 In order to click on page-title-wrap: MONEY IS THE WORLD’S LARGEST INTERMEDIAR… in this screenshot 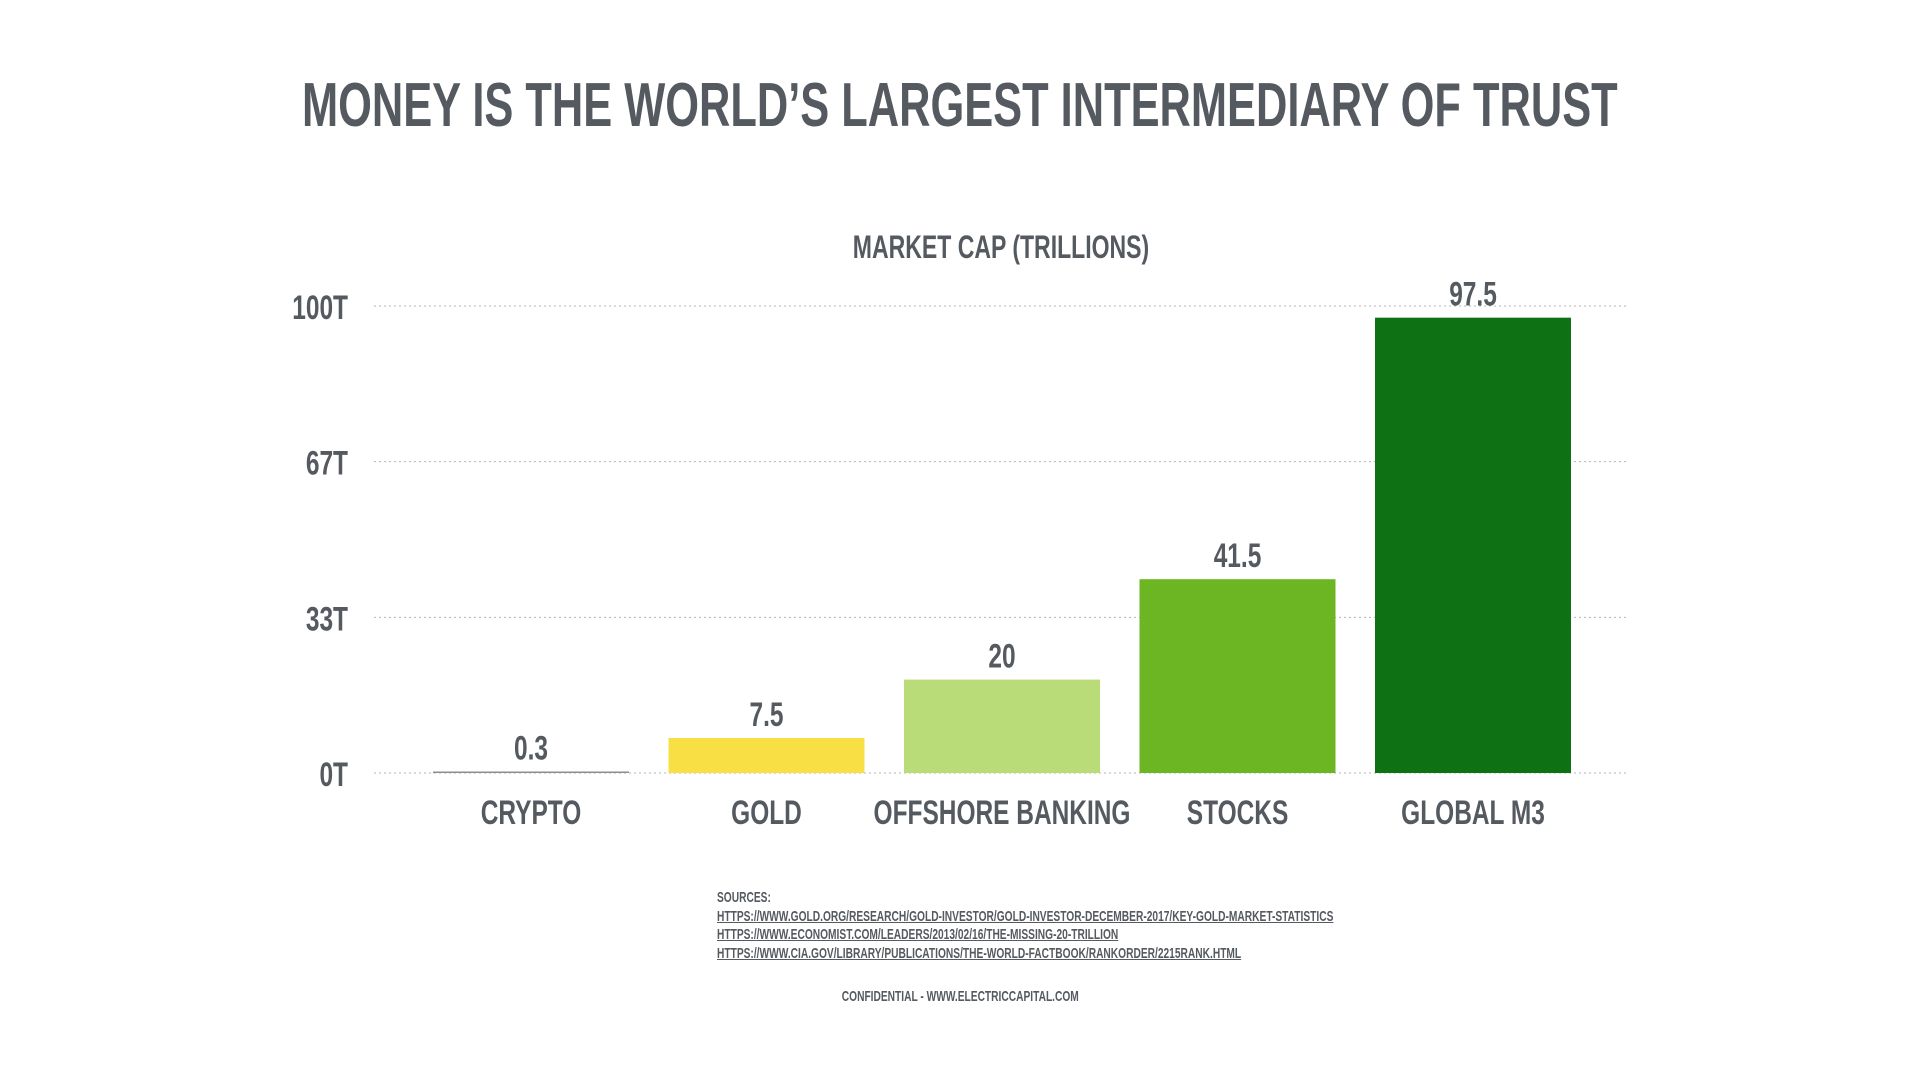, I will do `click(960, 105)`.